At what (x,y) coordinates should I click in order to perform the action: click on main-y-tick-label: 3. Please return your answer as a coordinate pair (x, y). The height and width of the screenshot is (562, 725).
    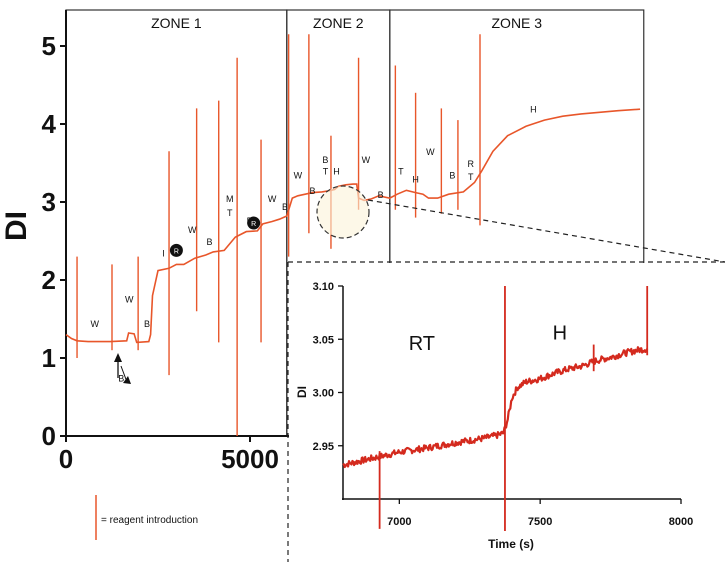
    Looking at the image, I should click on (49, 202).